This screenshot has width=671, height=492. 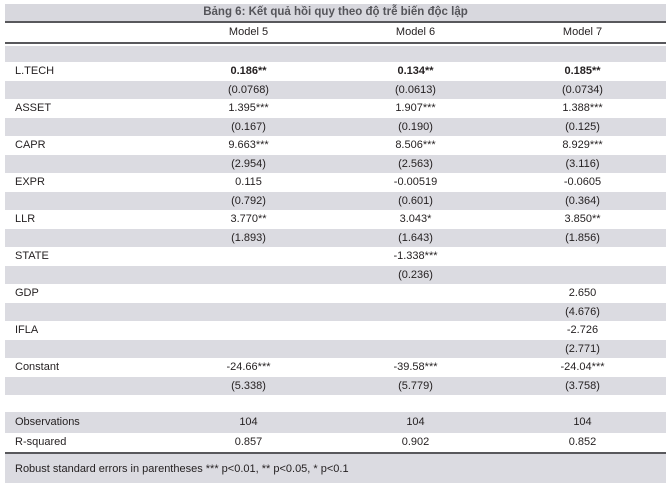 What do you see at coordinates (415, 274) in the screenshot?
I see `value-cell: (0.236)` at bounding box center [415, 274].